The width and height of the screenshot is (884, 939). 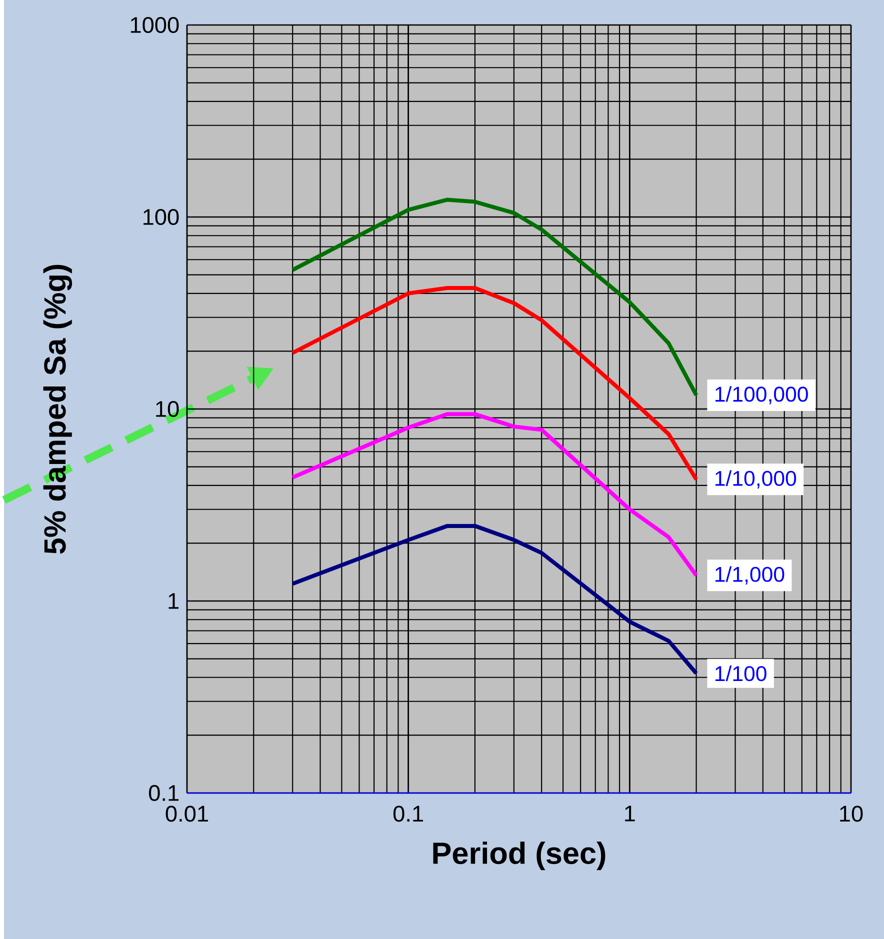 I want to click on y-tick-label: 1000, so click(x=154, y=25).